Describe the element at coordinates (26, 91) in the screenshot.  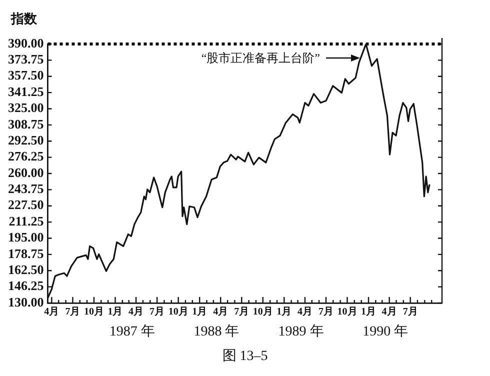
I see `y-tick-label: 341.25` at that location.